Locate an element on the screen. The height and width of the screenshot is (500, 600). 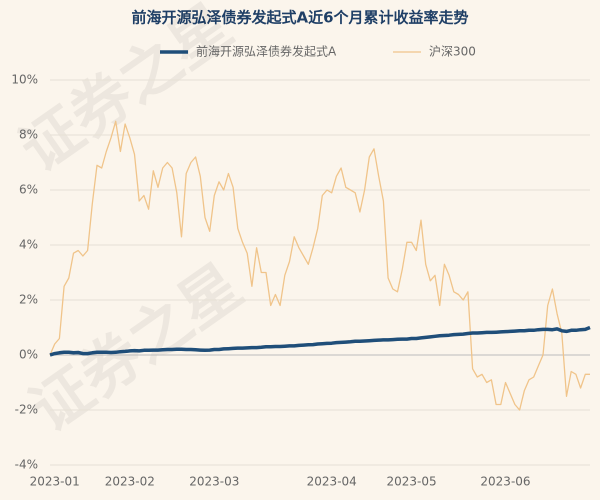
y-tick-label: 0% is located at coordinates (28, 355).